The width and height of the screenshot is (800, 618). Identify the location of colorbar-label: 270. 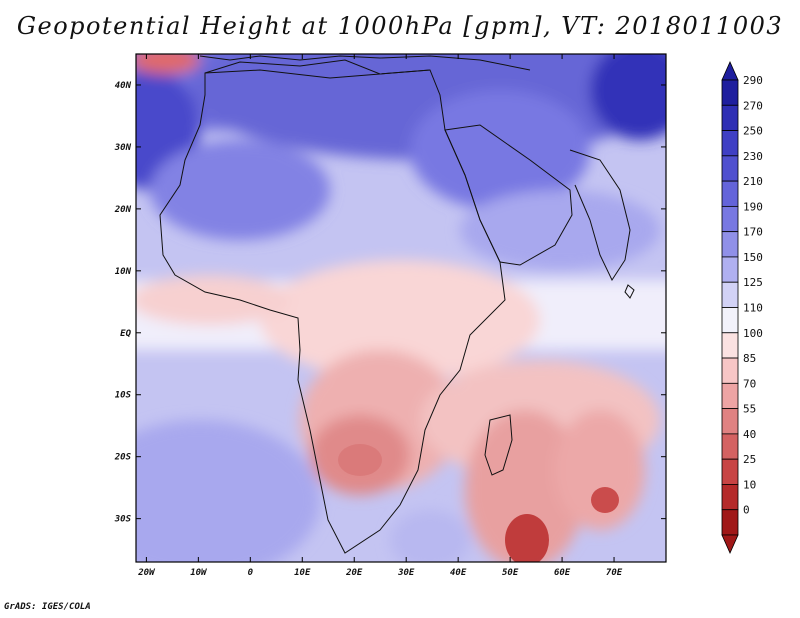
(753, 105).